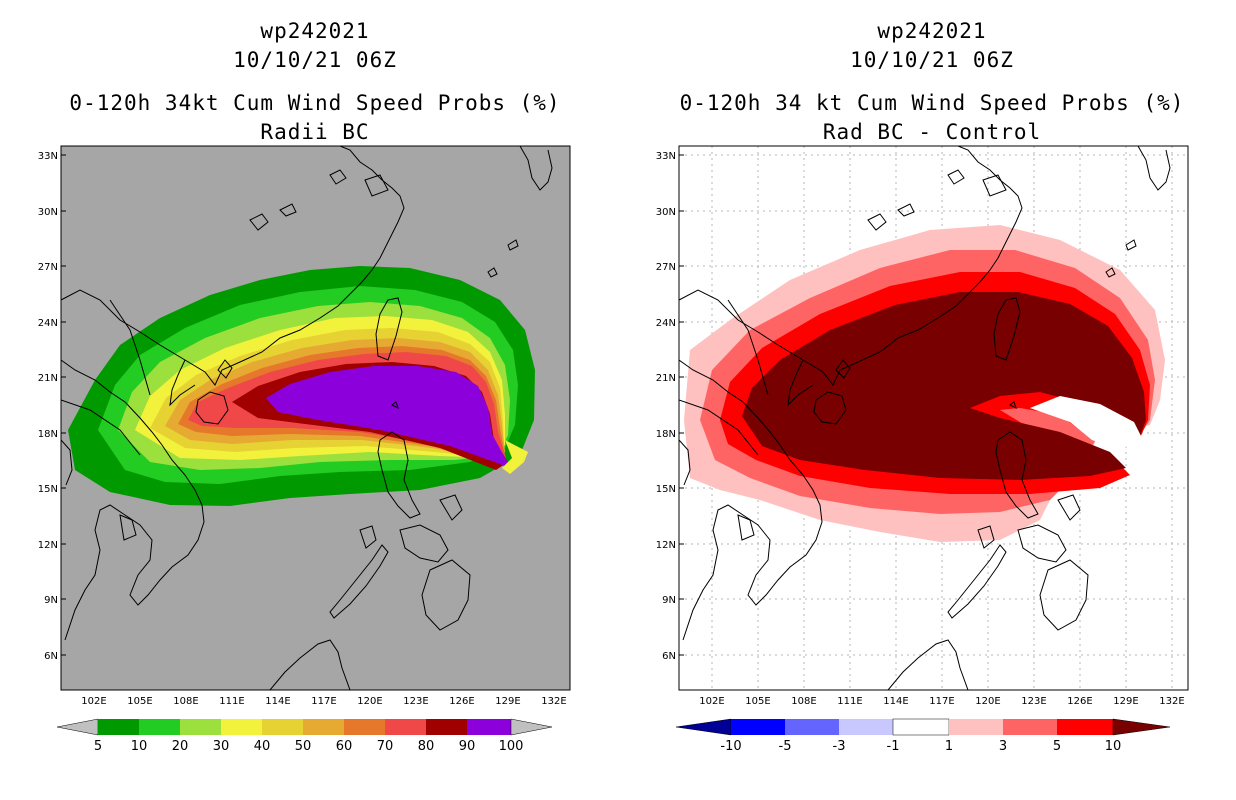 This screenshot has width=1236, height=800. Describe the element at coordinates (1057, 746) in the screenshot. I see `right-colorbar-label: 5` at that location.